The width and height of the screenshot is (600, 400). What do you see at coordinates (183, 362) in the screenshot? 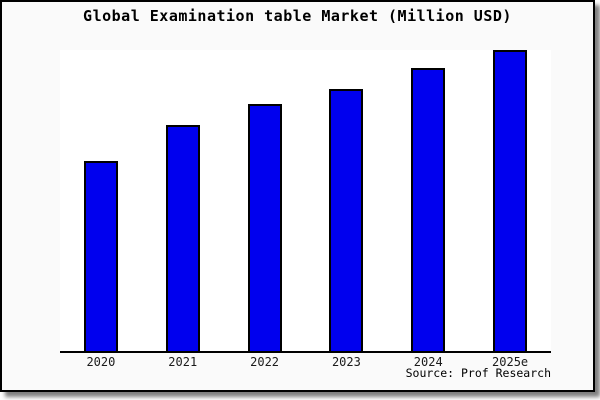
I see `x-tick-label-2021: 2021` at bounding box center [183, 362].